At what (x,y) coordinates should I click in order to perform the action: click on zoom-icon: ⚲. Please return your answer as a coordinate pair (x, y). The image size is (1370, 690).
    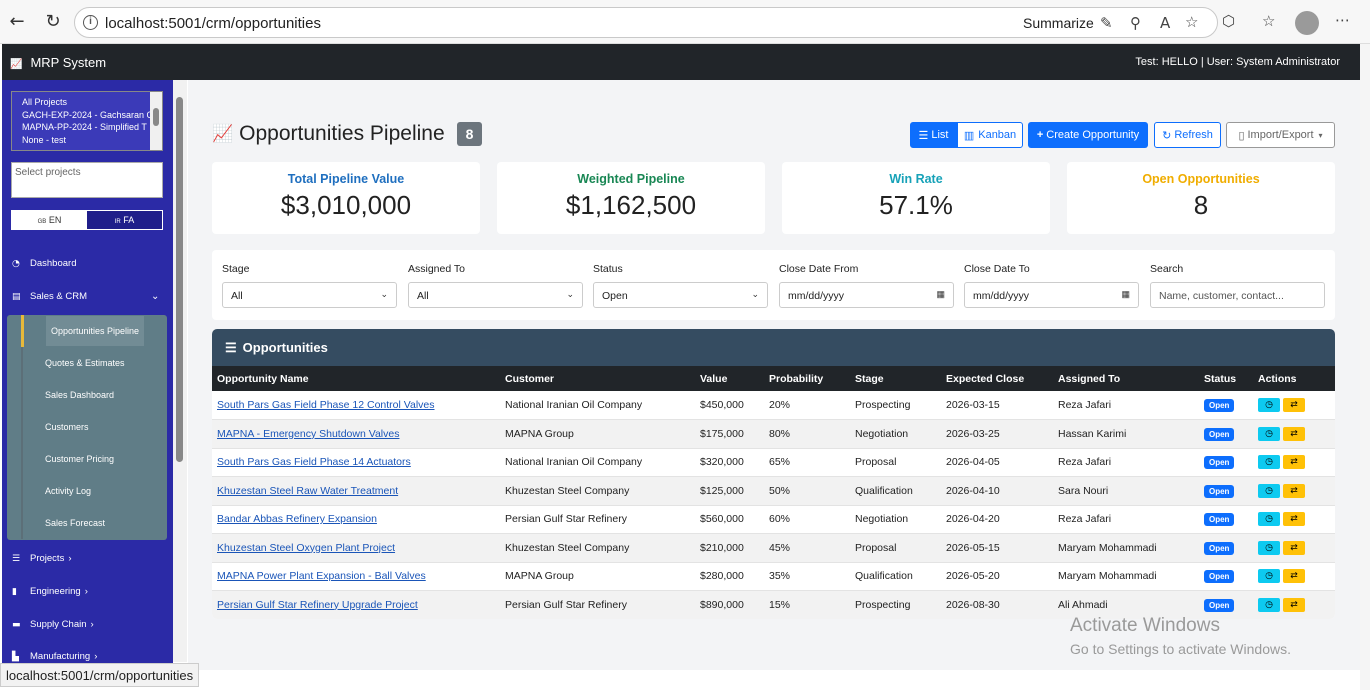
    Looking at the image, I should click on (1135, 23).